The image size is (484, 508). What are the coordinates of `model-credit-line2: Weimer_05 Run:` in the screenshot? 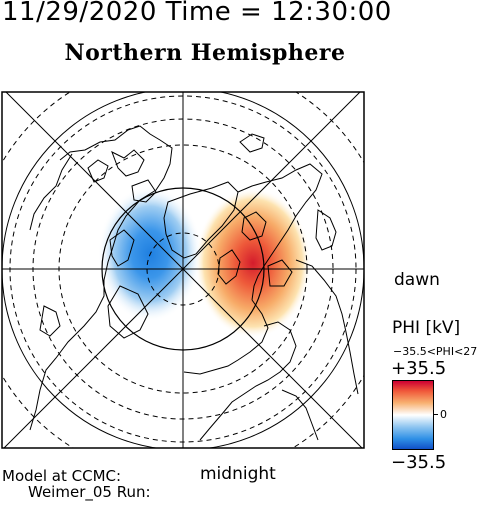 It's located at (89, 492).